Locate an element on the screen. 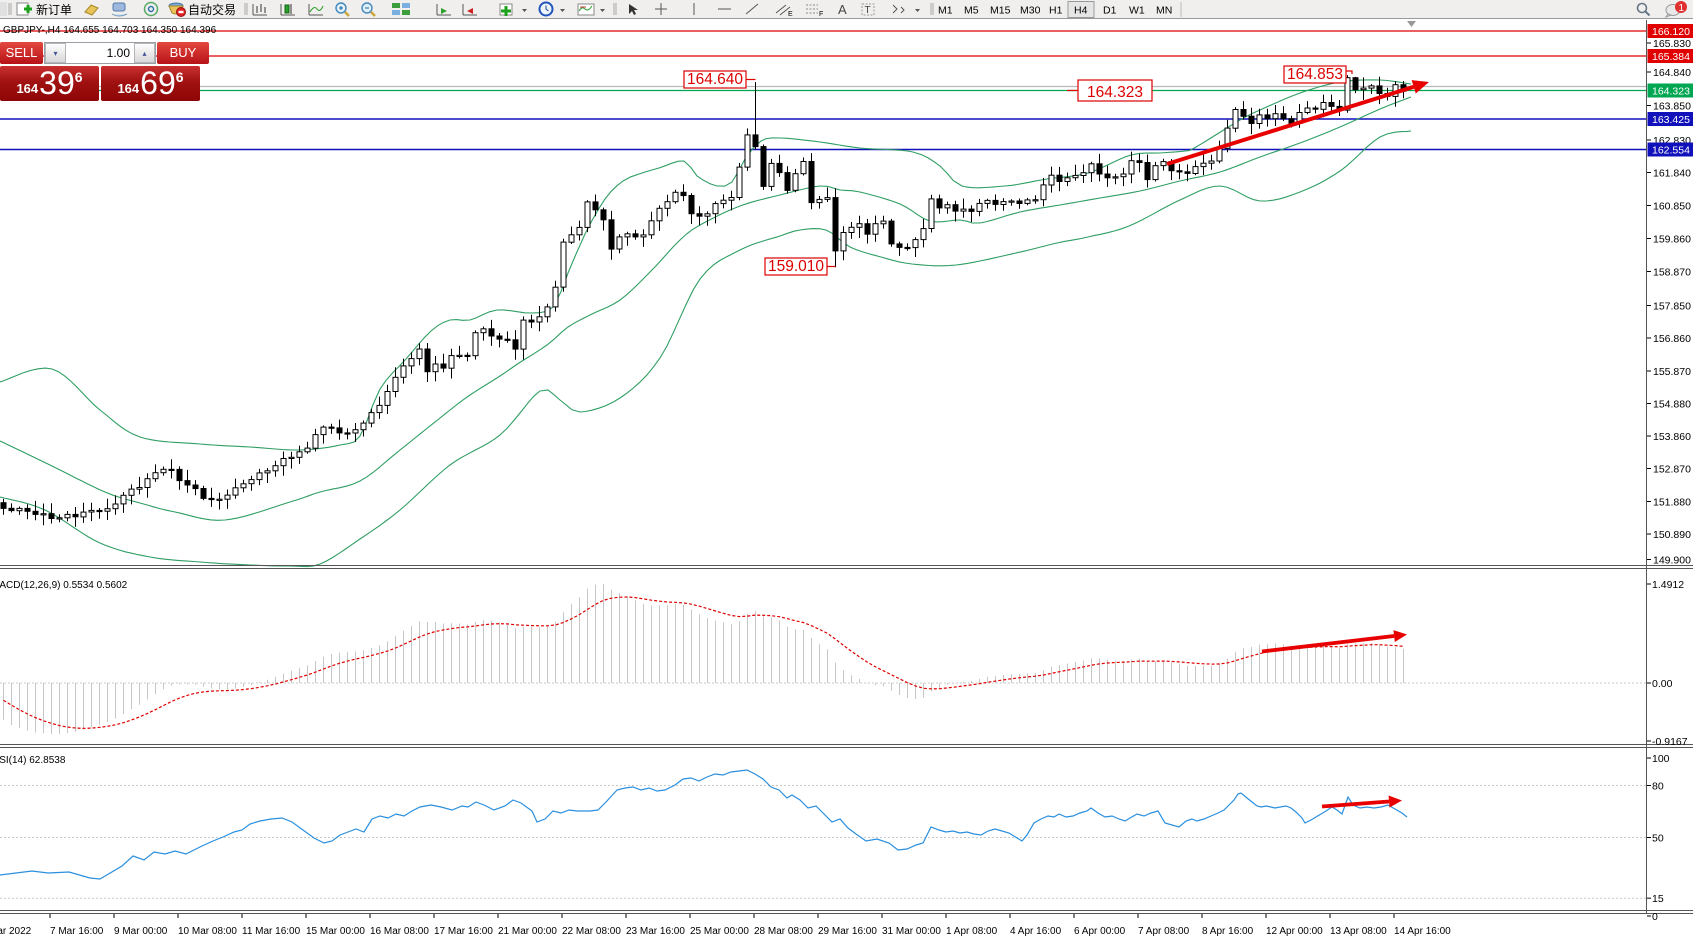  svg-text: 155.870 is located at coordinates (1672, 372).